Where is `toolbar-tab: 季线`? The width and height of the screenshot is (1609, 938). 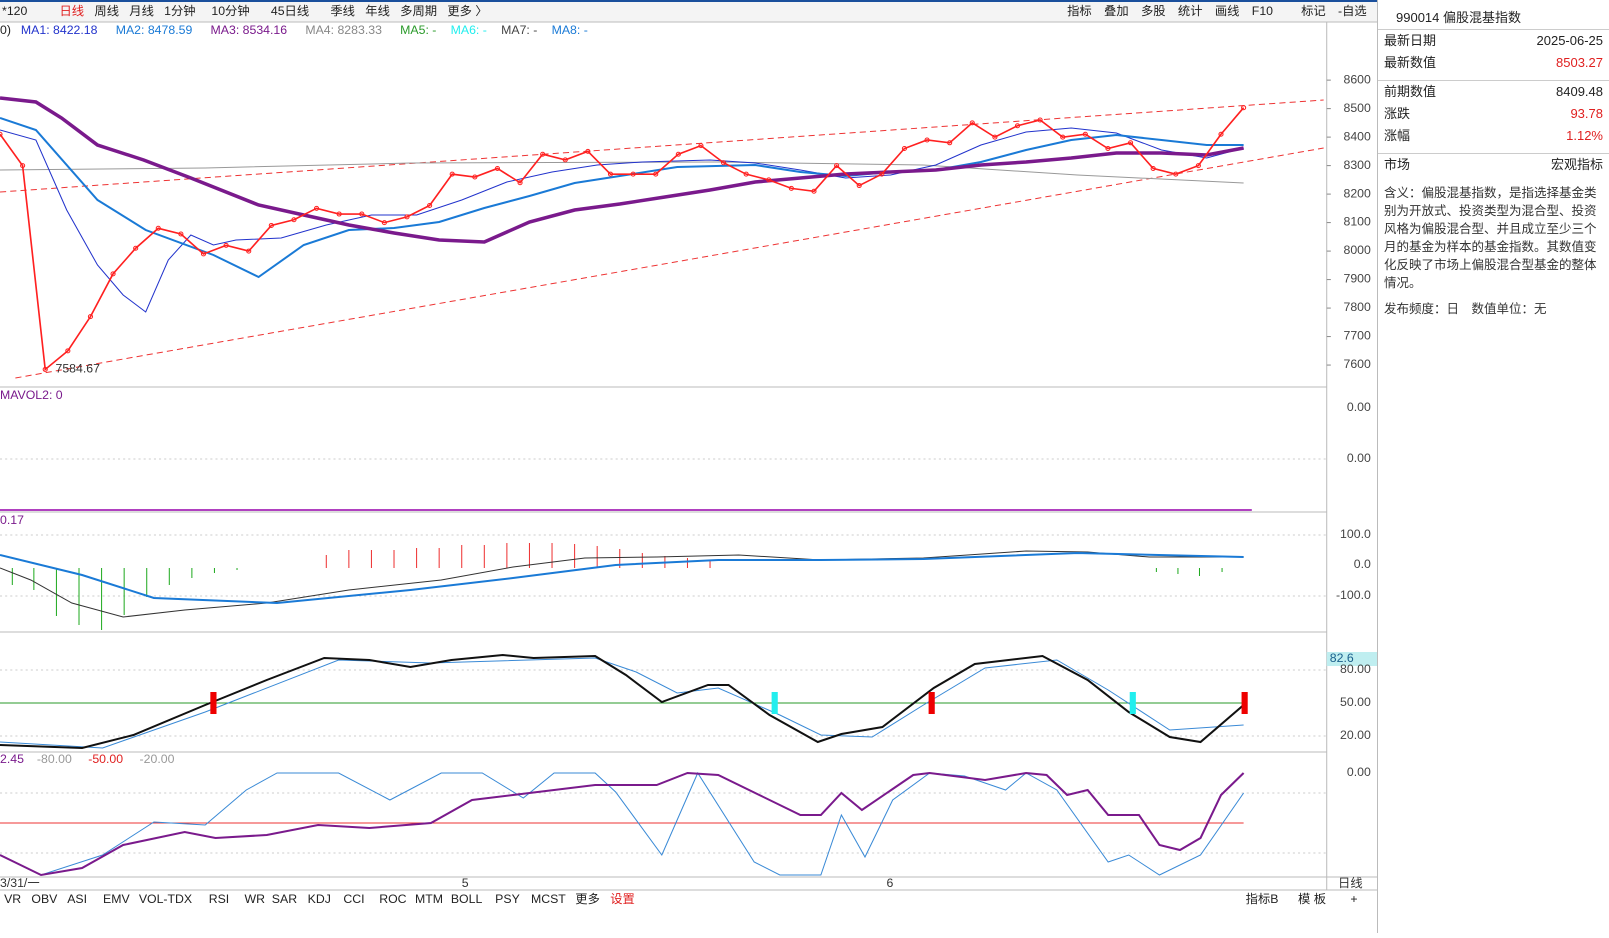 toolbar-tab: 季线 is located at coordinates (342, 11).